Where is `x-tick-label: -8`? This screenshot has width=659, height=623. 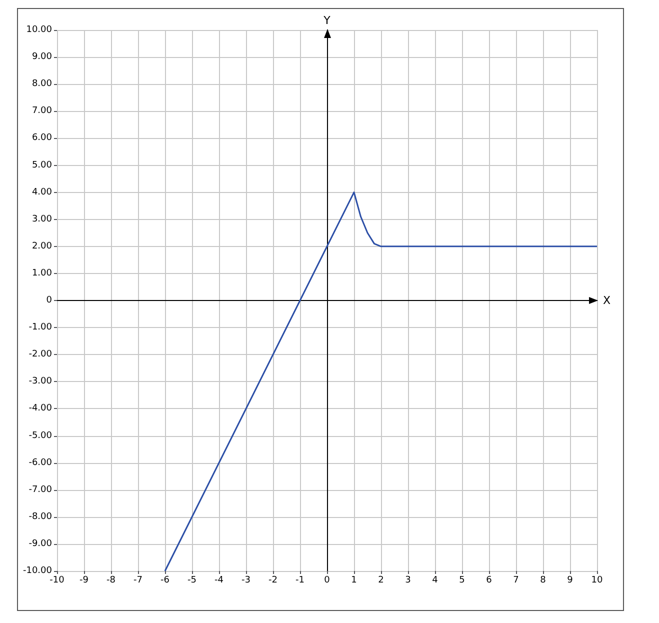
x-tick-label: -8 is located at coordinates (111, 581).